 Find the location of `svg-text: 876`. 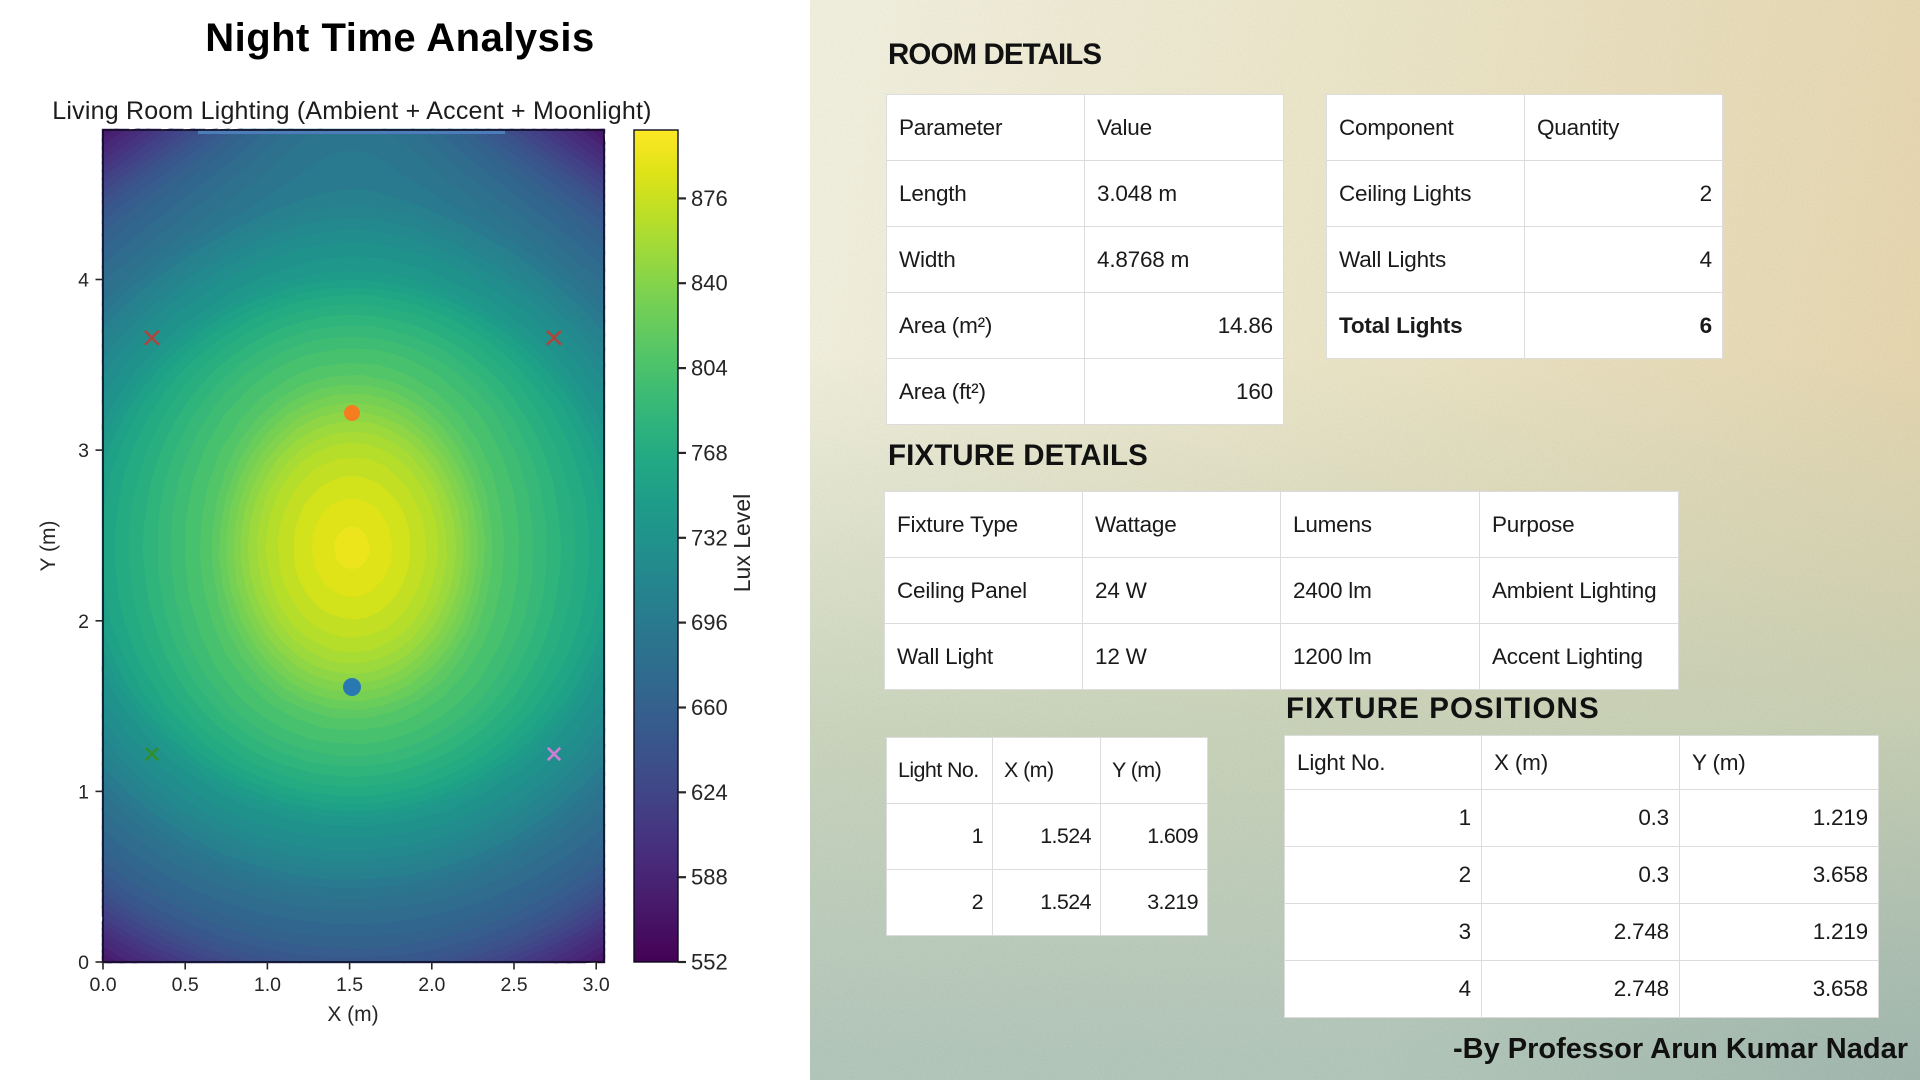

svg-text: 876 is located at coordinates (709, 198).